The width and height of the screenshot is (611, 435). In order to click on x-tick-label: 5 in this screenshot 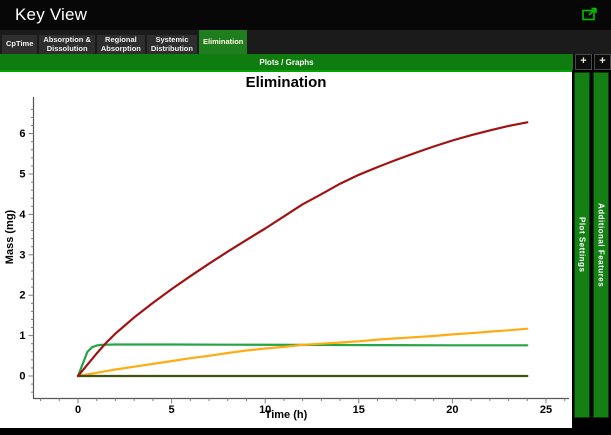, I will do `click(172, 410)`.